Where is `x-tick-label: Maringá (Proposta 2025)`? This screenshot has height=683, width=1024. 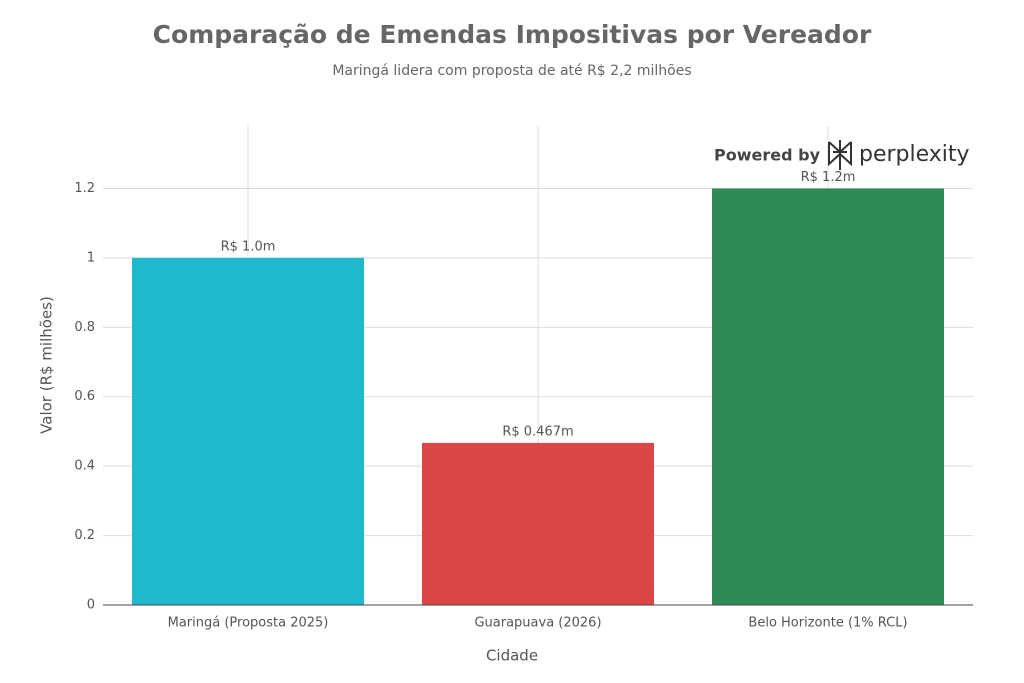
x-tick-label: Maringá (Proposta 2025) is located at coordinates (248, 623).